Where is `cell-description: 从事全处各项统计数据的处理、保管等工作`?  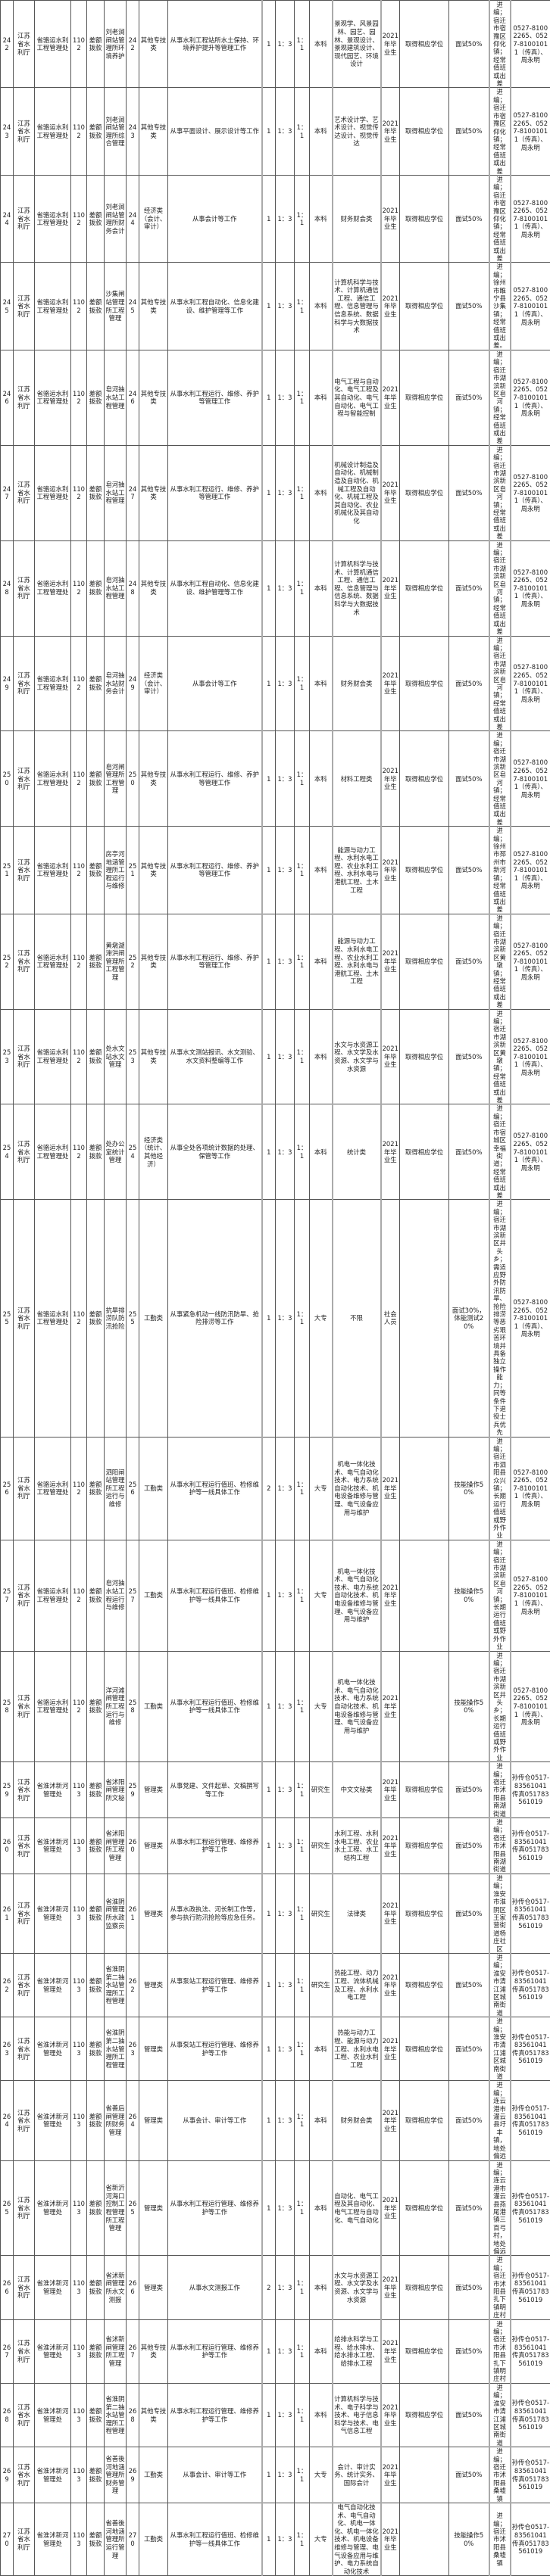 cell-description: 从事全处各项统计数据的处理、保管等工作 is located at coordinates (215, 1152).